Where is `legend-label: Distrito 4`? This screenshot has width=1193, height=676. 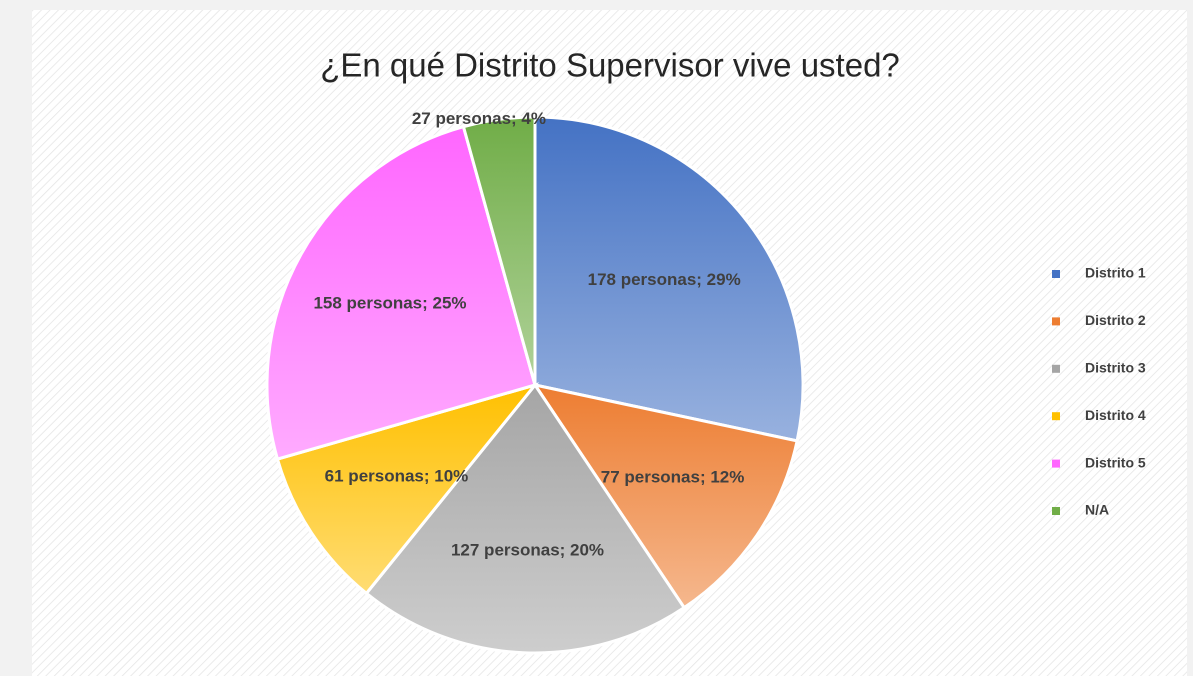 legend-label: Distrito 4 is located at coordinates (1115, 415).